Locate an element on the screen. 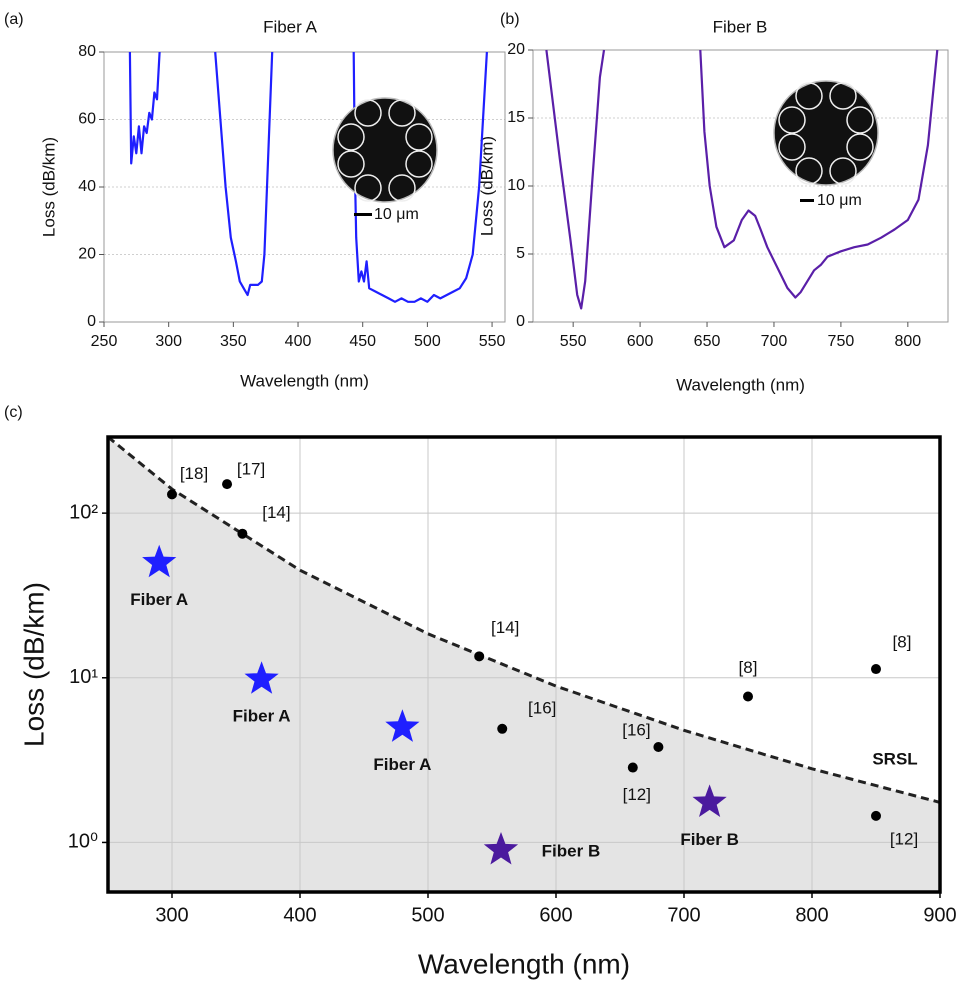 Image resolution: width=965 pixels, height=982 pixels. y-tick-label: 10² is located at coordinates (83, 512).